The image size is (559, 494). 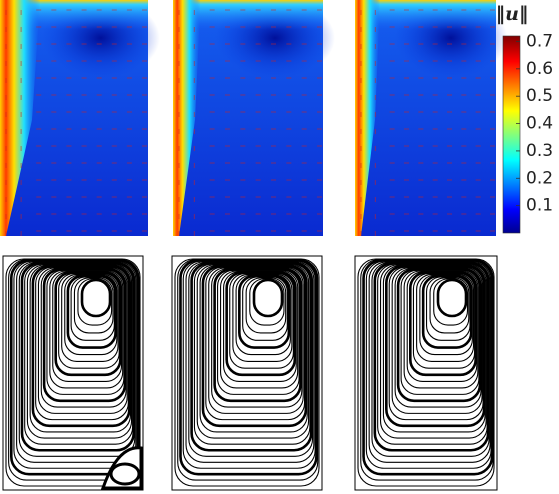 What do you see at coordinates (539, 41) in the screenshot?
I see `colorbar-tick-label: 0.7` at bounding box center [539, 41].